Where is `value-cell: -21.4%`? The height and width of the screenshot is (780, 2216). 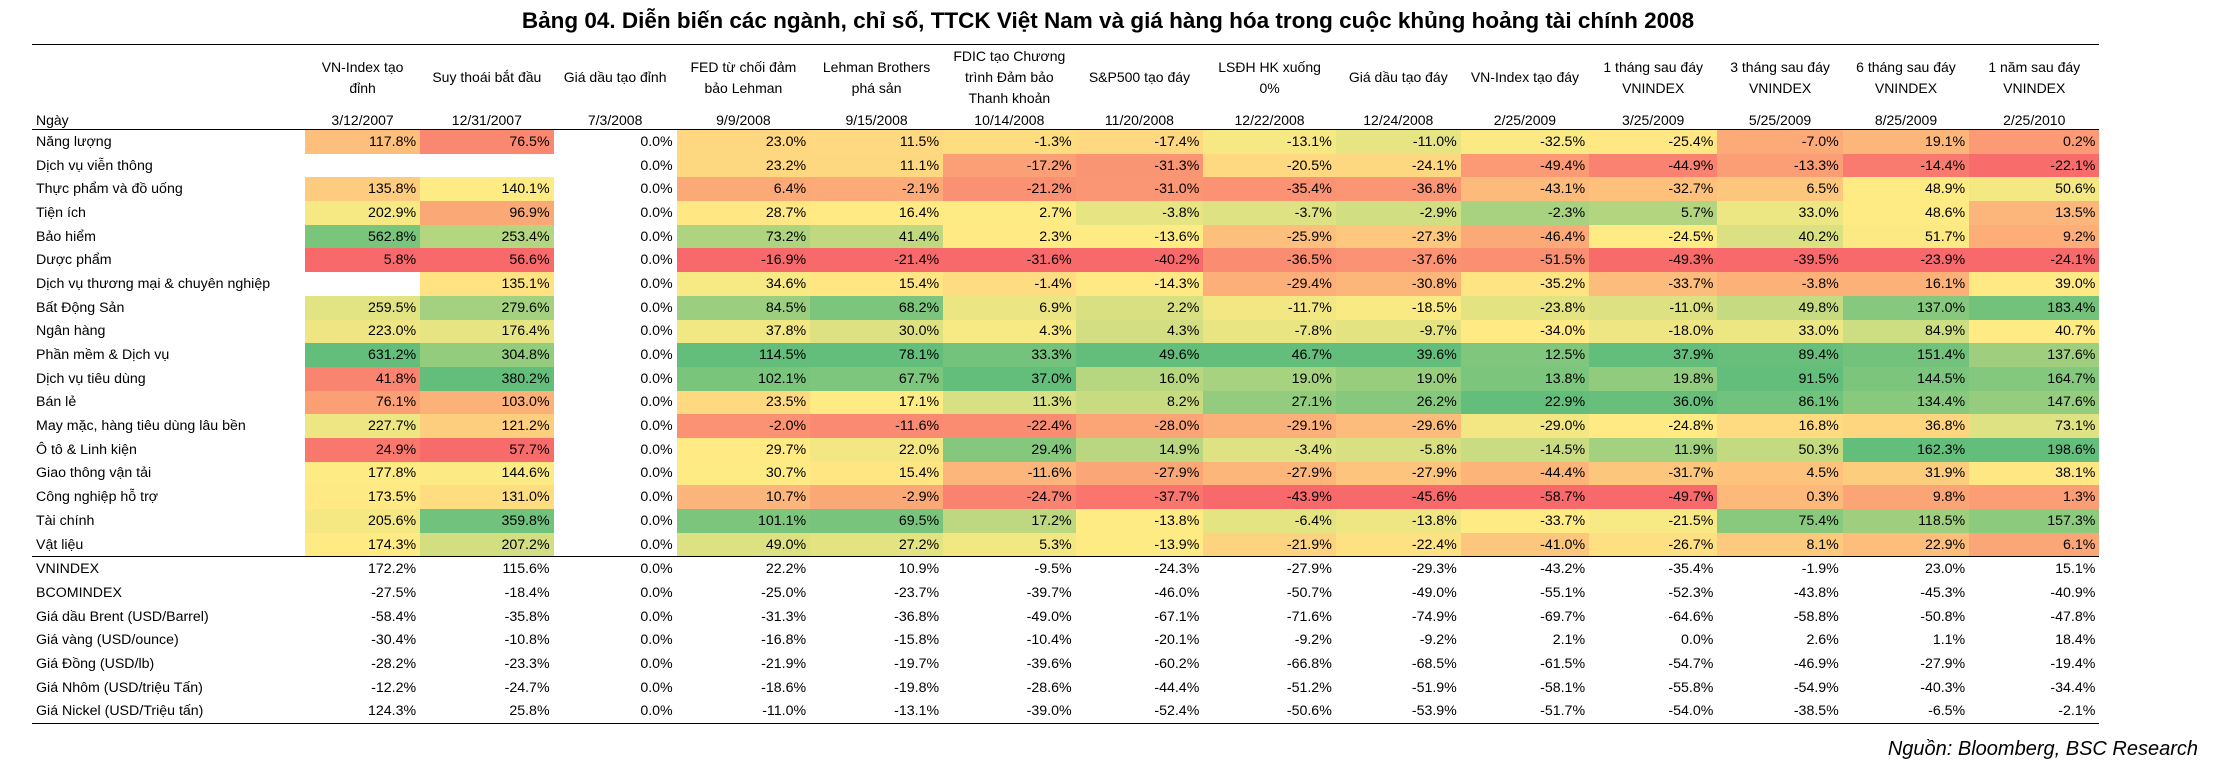 value-cell: -21.4% is located at coordinates (877, 260).